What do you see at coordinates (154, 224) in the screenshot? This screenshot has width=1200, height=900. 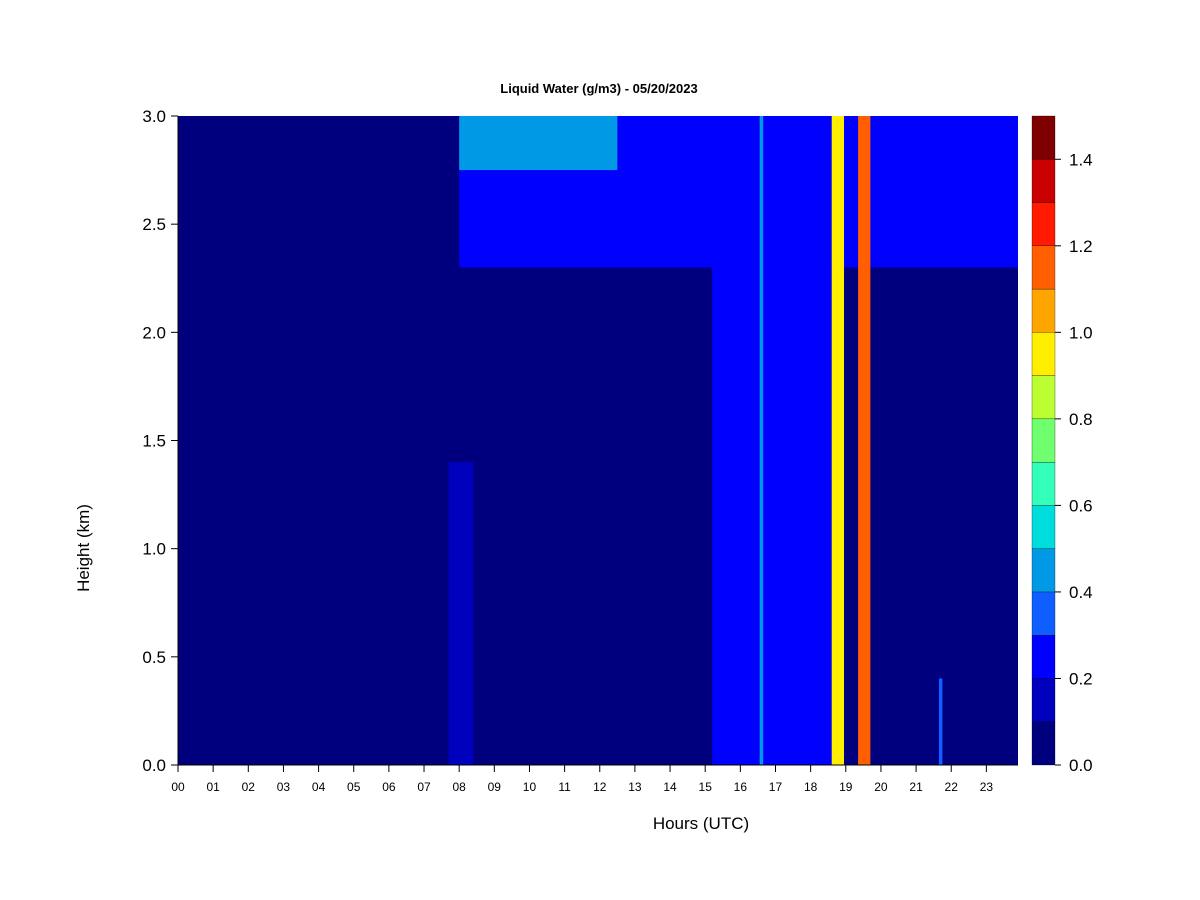 I see `y-tick-label: 2.5` at bounding box center [154, 224].